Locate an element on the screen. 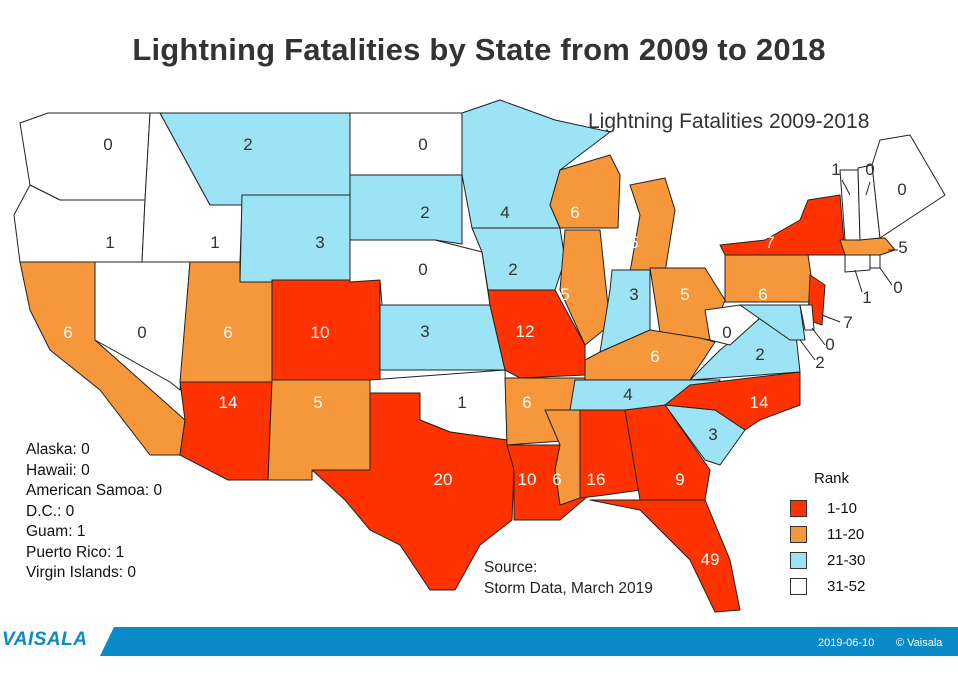  state-value-ks: 3 is located at coordinates (424, 331).